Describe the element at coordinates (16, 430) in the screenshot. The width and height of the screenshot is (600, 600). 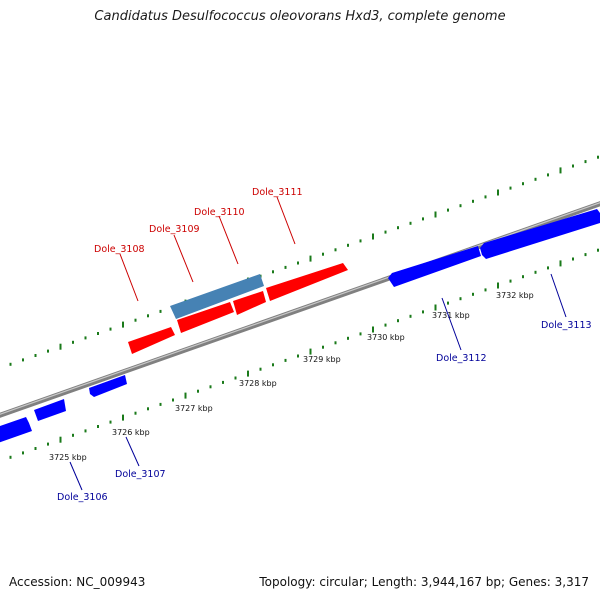
I see `gene-arrow-dole-3106-part1` at that location.